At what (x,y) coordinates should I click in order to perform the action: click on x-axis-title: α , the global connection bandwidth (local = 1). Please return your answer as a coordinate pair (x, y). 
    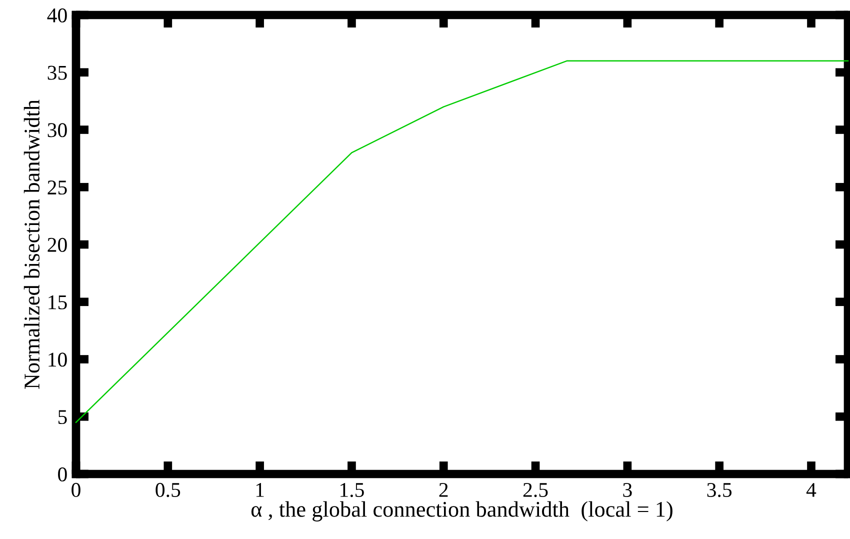
    Looking at the image, I should click on (461, 511).